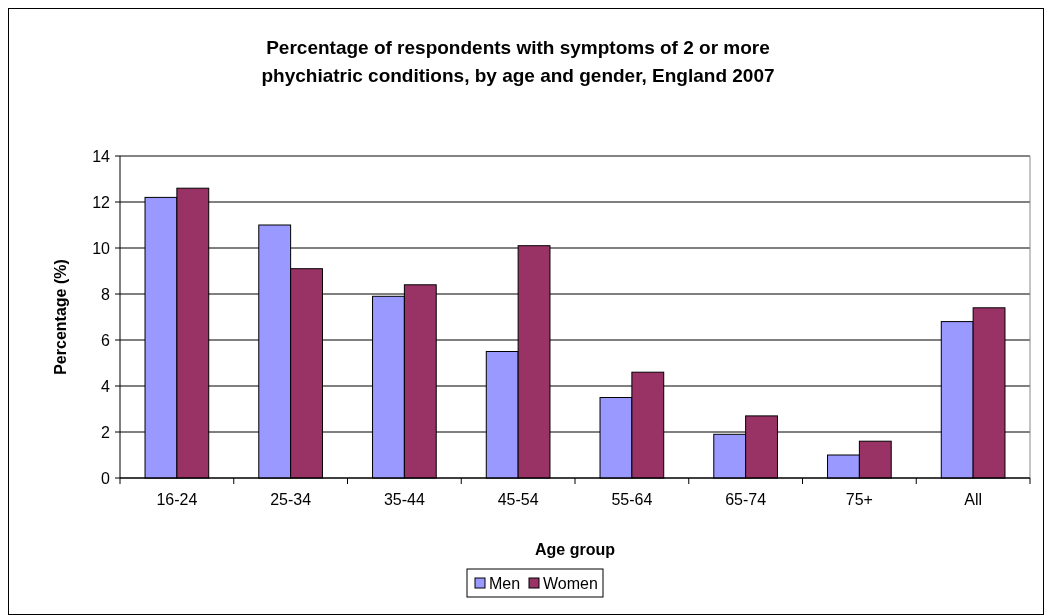 This screenshot has width=1044, height=615. I want to click on y-tick-label: 0, so click(106, 478).